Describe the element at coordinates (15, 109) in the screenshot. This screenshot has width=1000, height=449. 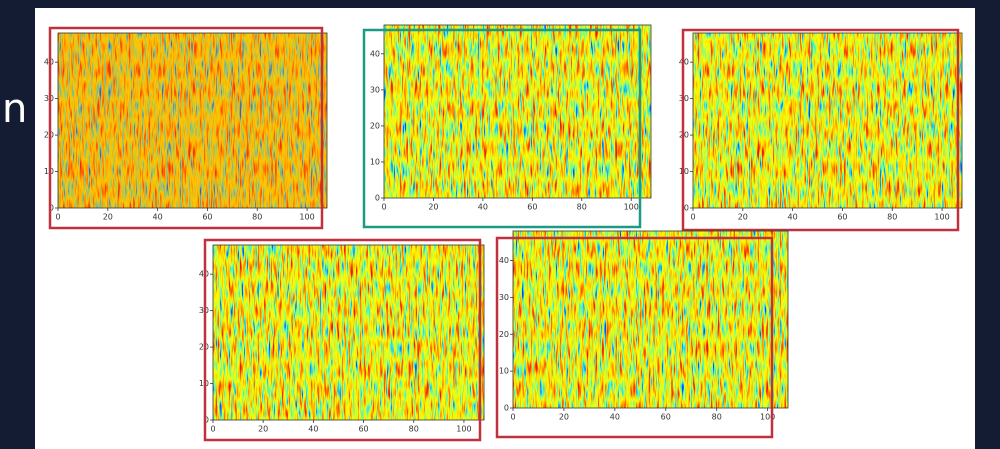
I see `slide-text: n` at that location.